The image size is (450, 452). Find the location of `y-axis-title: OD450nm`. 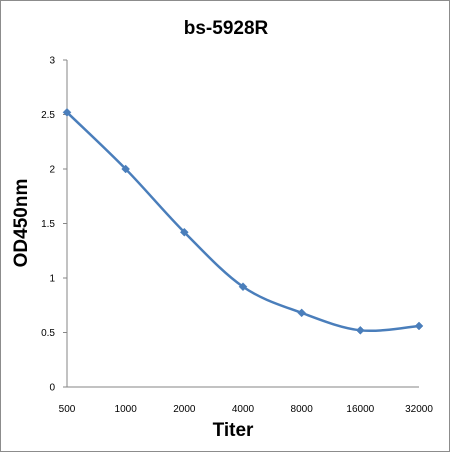

y-axis-title: OD450nm is located at coordinates (21, 223).